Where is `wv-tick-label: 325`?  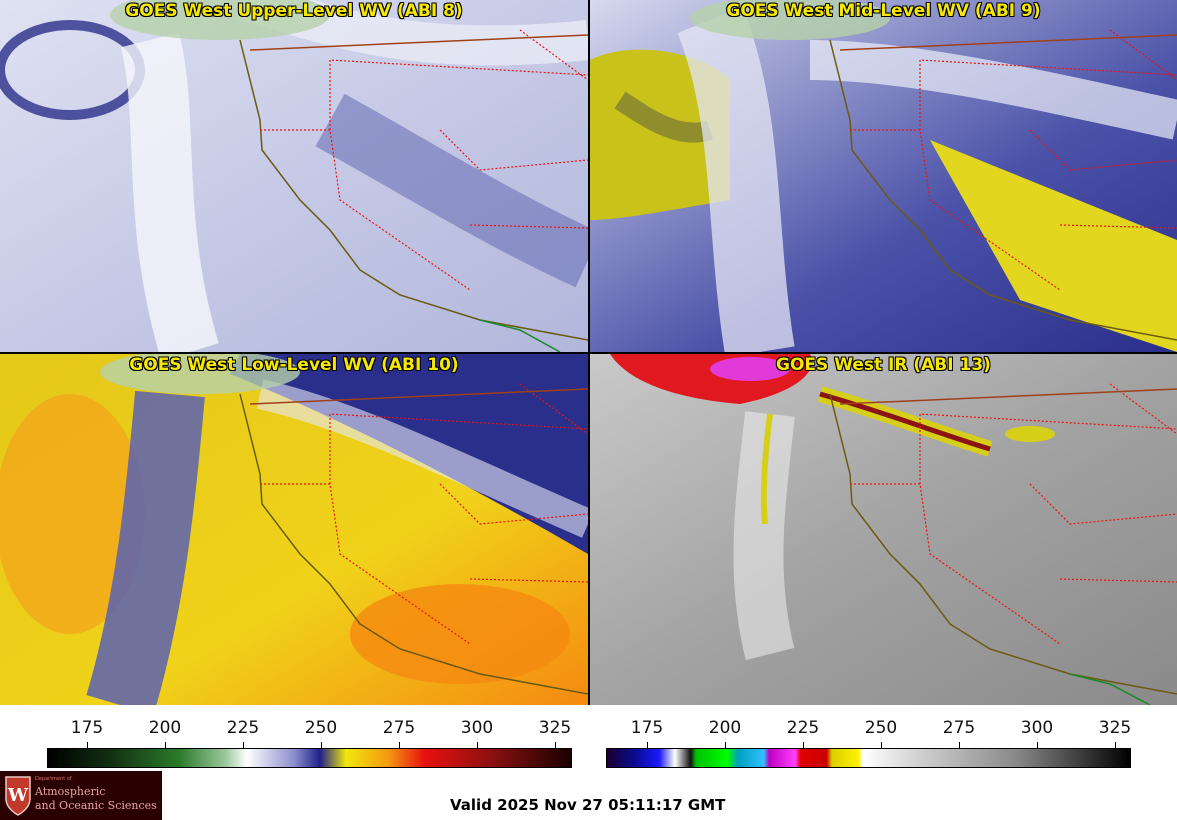
wv-tick-label: 325 is located at coordinates (555, 728).